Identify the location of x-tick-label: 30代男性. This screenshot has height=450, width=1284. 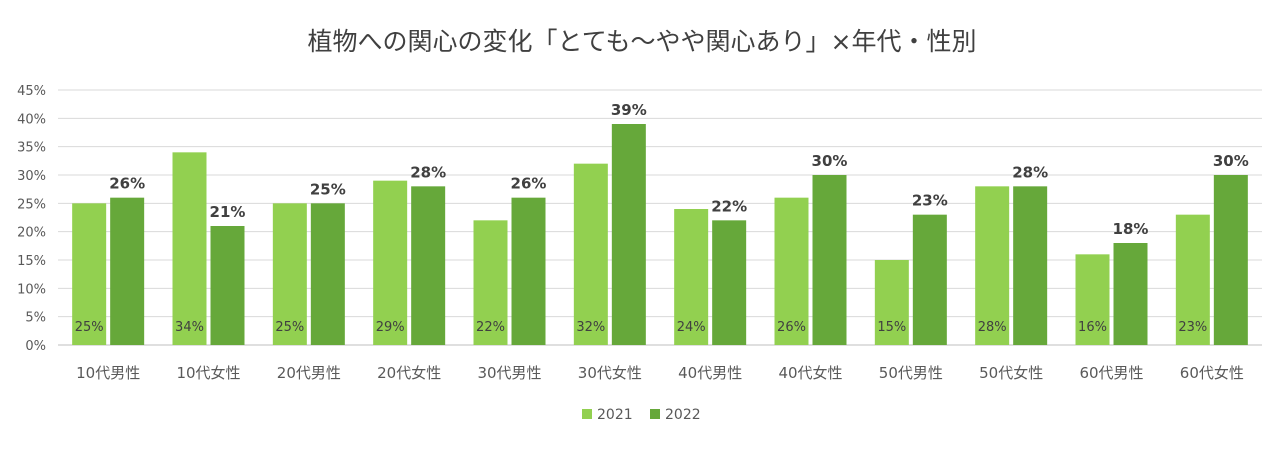
(509, 373).